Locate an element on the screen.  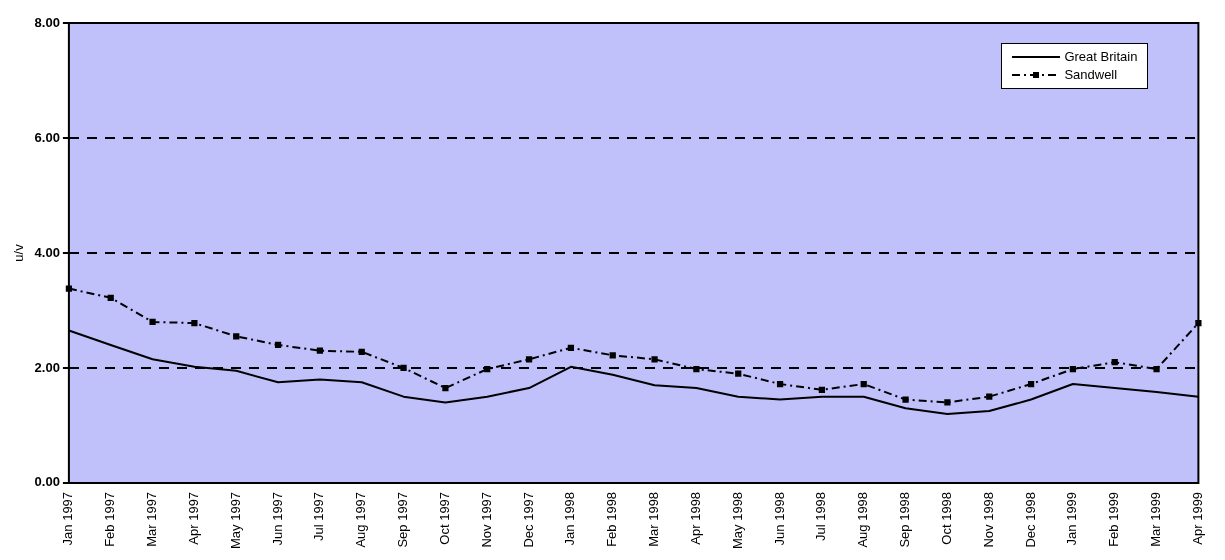
x-tick-label: Mar 1999 is located at coordinates (1156, 519).